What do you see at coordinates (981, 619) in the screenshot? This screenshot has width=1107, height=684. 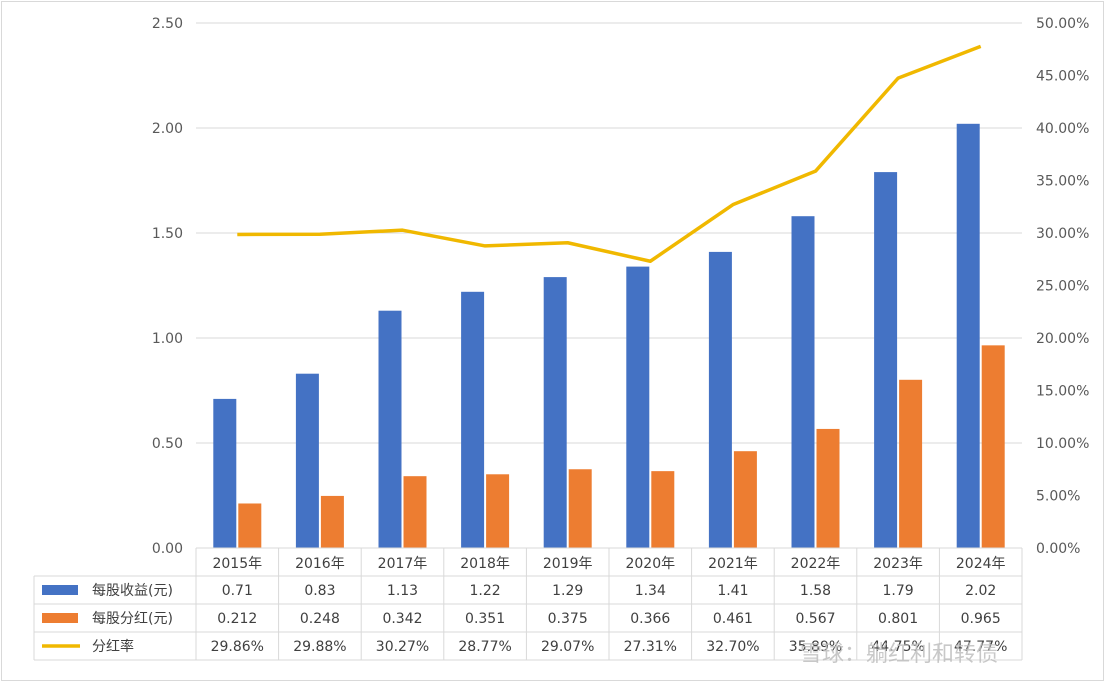 I see `table-cell: 0.965` at bounding box center [981, 619].